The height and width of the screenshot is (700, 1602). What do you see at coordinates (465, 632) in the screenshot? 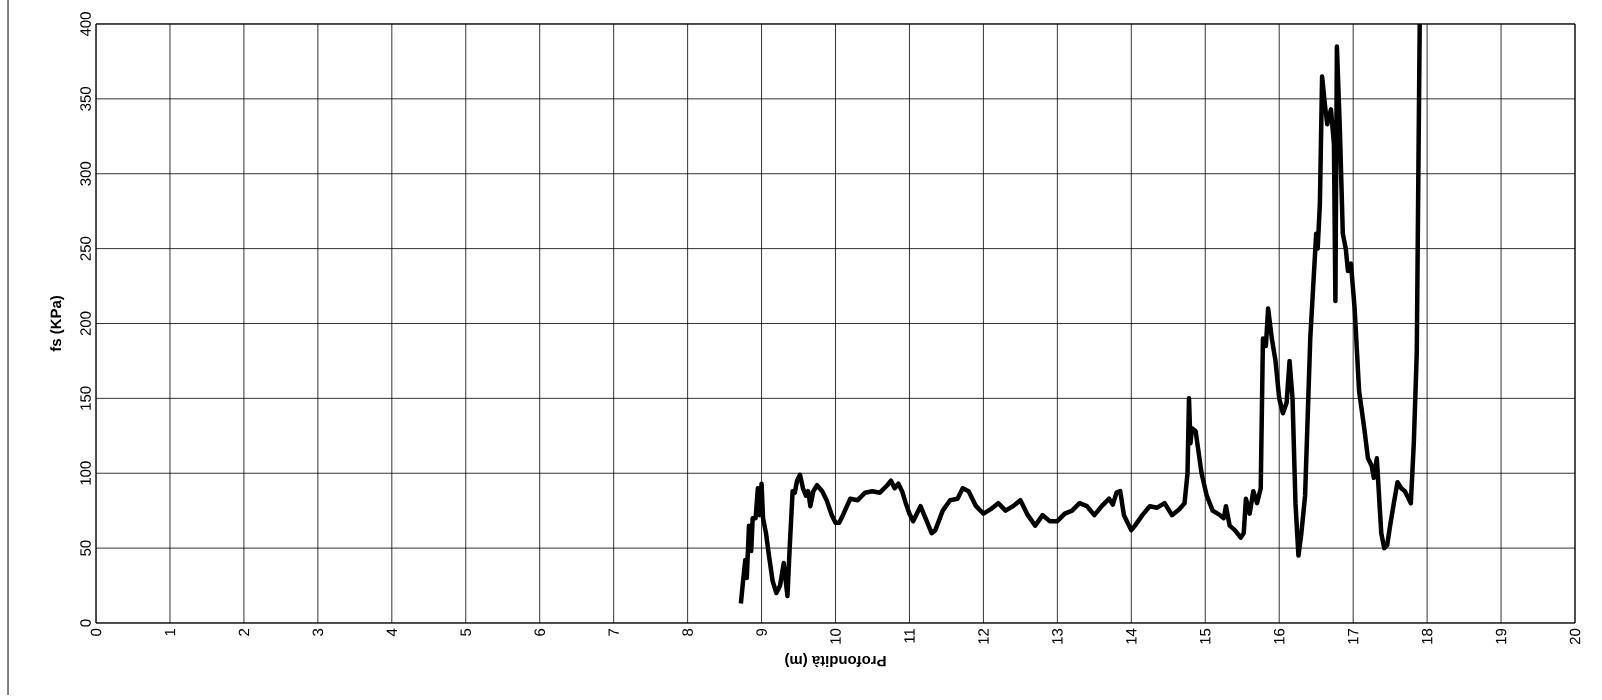
I see `x-tick-label: 5` at bounding box center [465, 632].